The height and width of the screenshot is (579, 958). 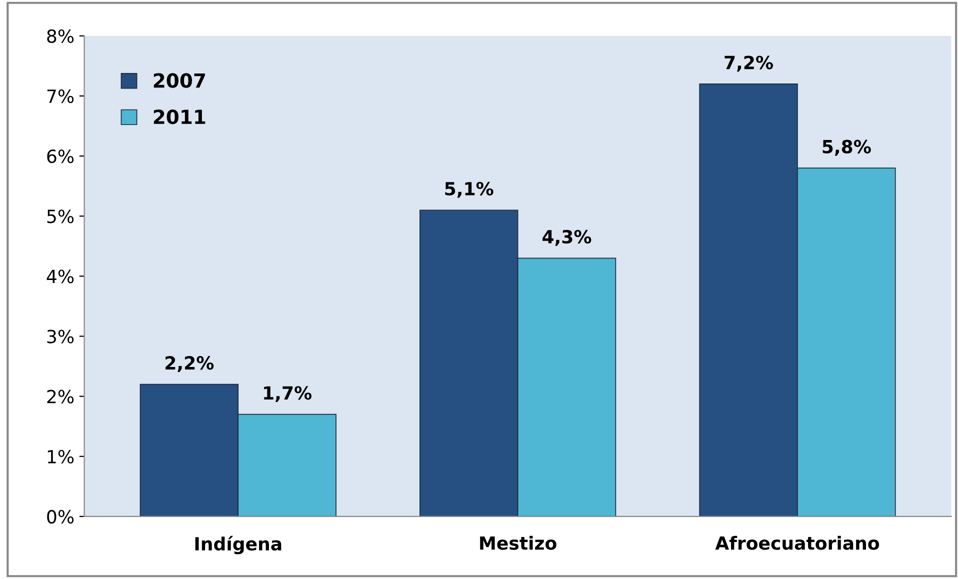 I want to click on y-tick-label: 5%, so click(x=60, y=217).